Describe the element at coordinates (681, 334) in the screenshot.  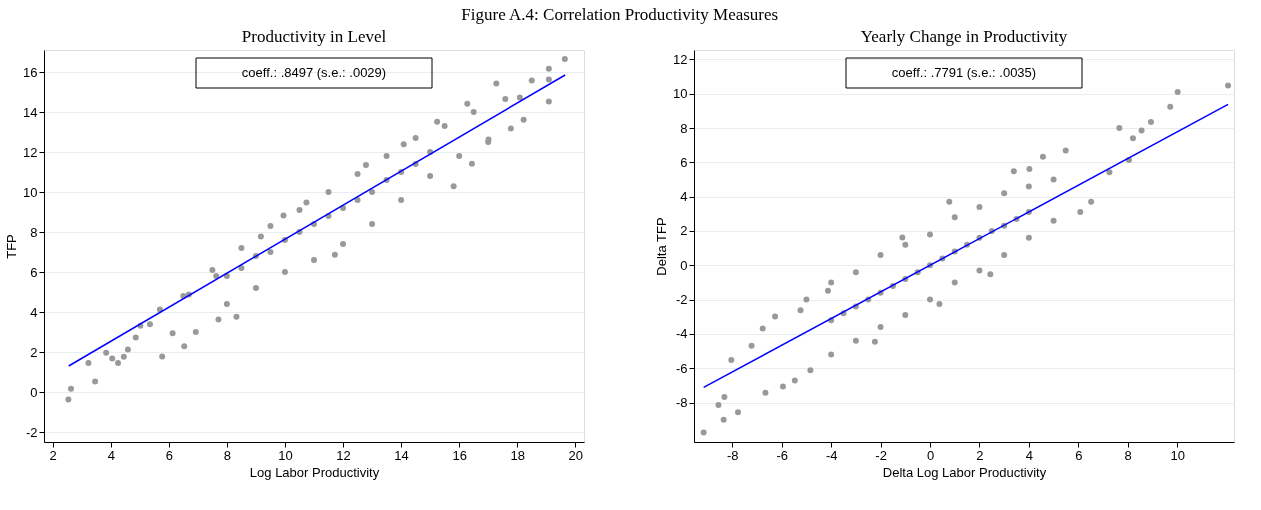
I see `y-tick-label: -4` at that location.